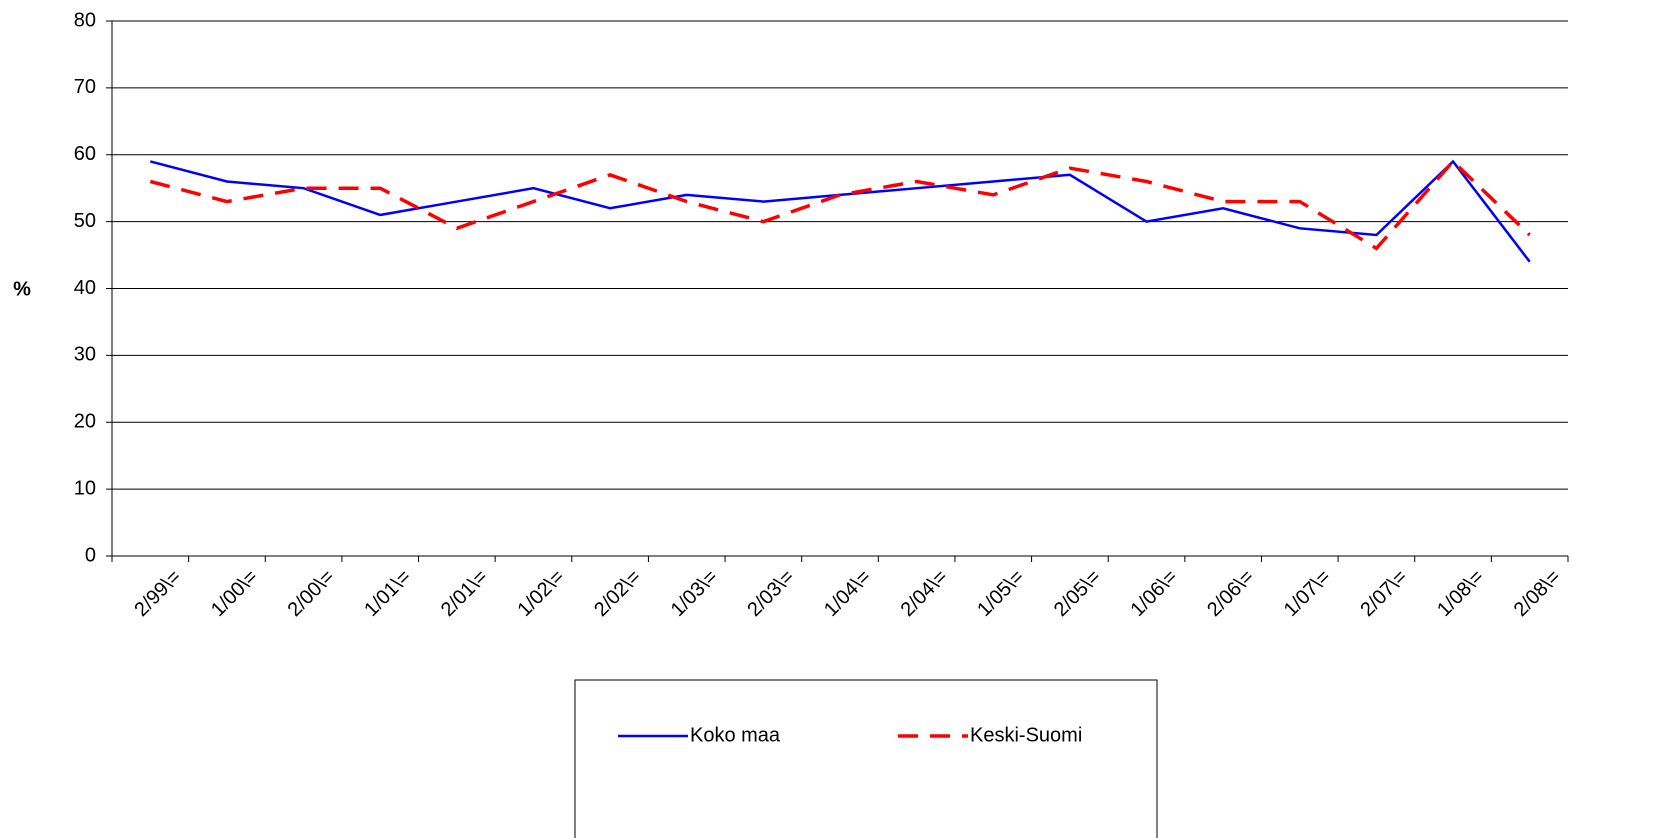  I want to click on y-tick-label: 80, so click(85, 20).